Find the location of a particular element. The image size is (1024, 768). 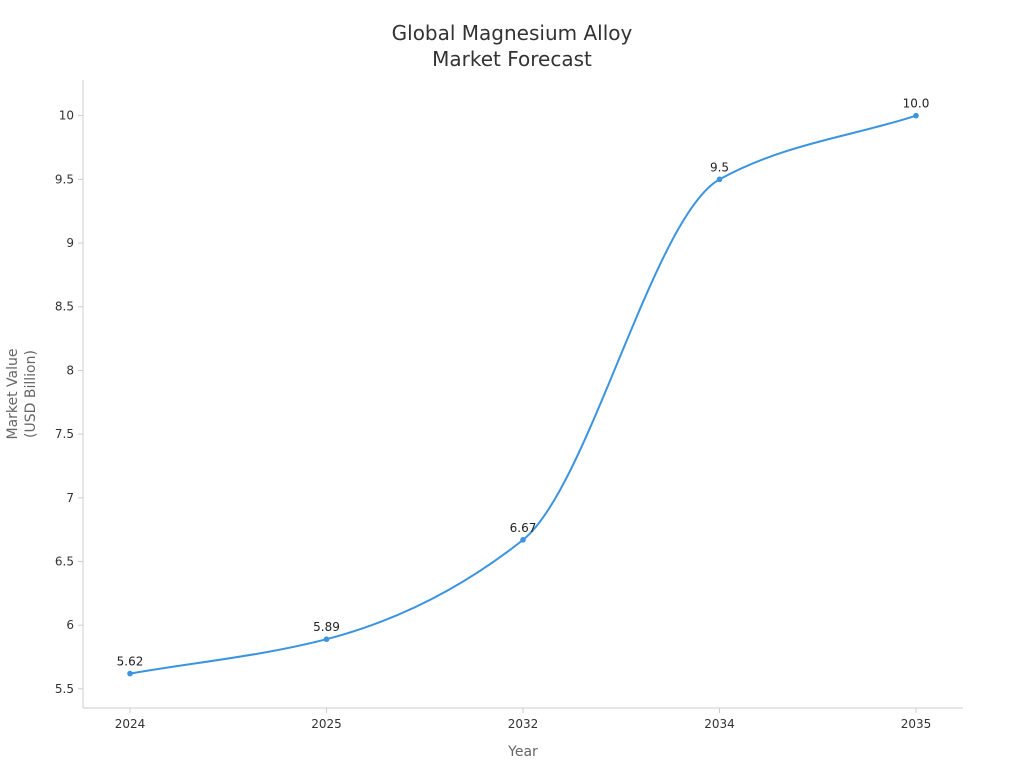

y-tick-label: 7.5 is located at coordinates (64, 434).